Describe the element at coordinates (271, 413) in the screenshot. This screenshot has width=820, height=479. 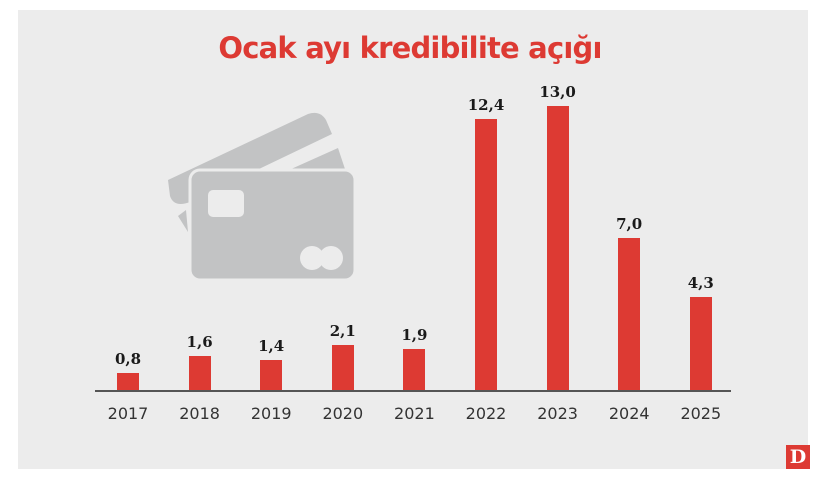
I see `x-tick-label-2019: 2019` at that location.